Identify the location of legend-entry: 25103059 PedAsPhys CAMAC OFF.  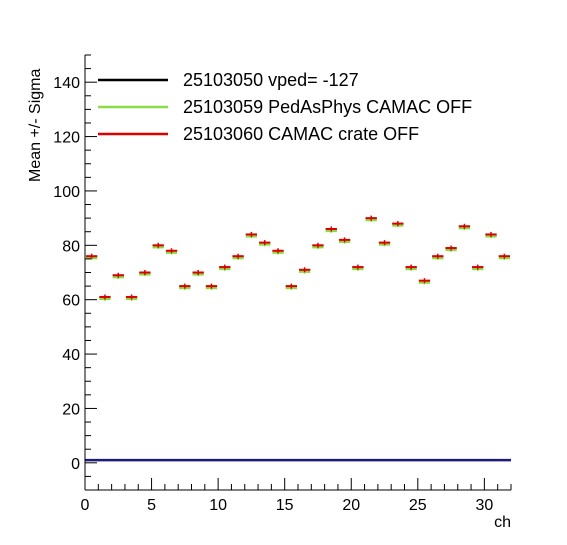
(285, 107).